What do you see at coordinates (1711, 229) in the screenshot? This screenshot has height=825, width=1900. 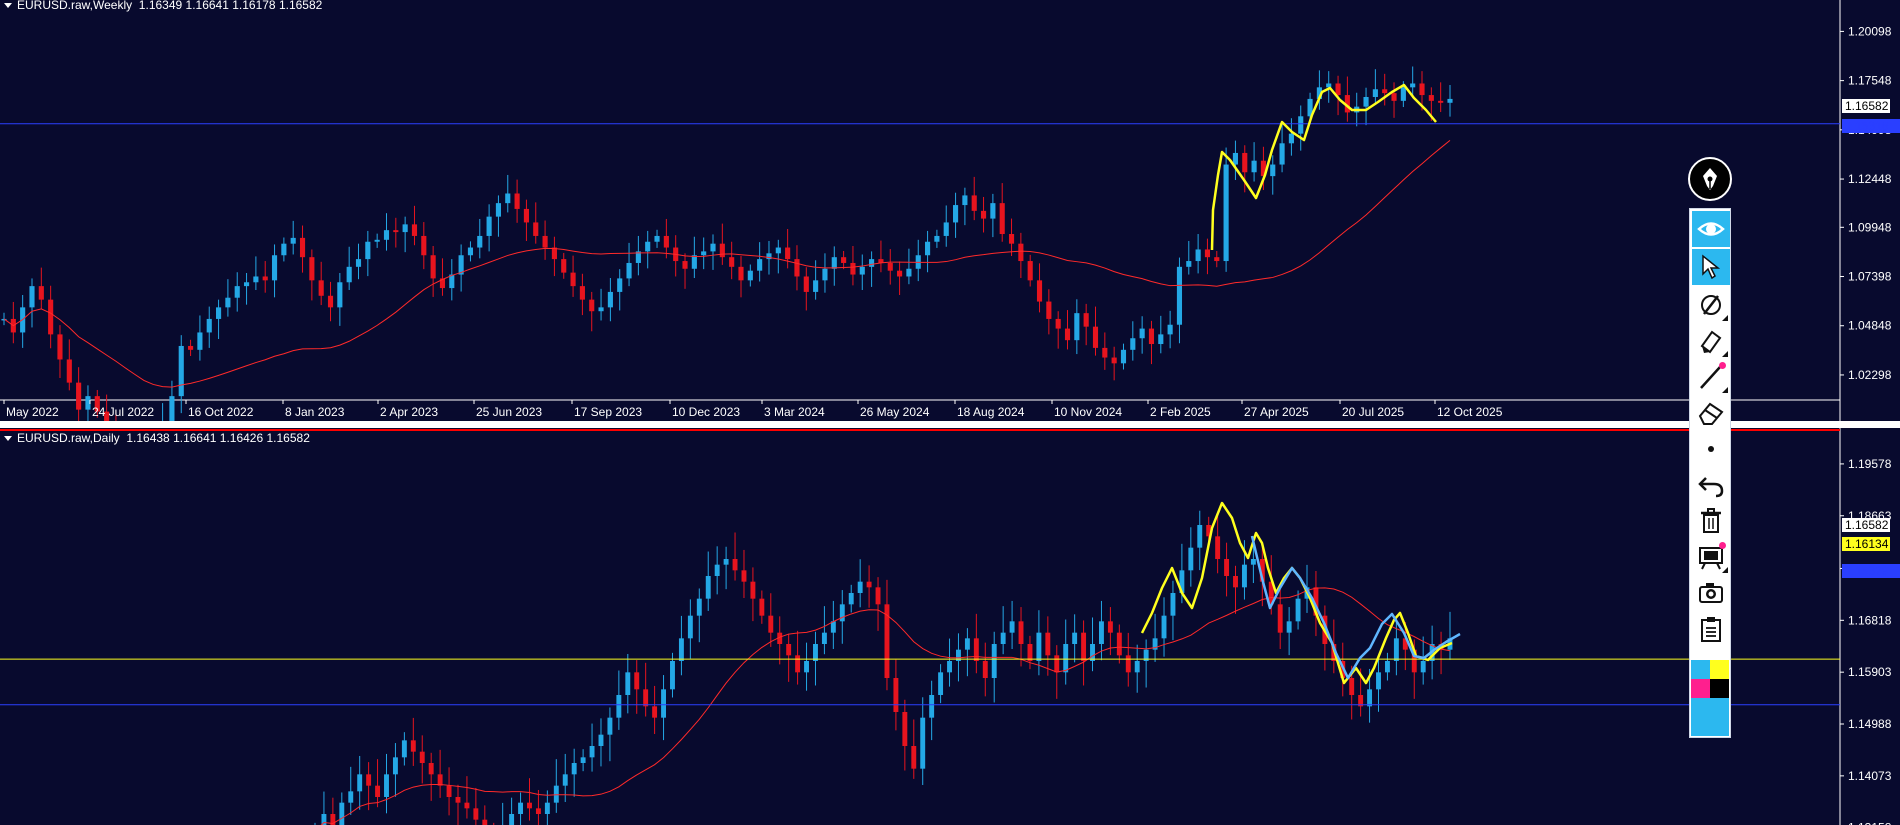 I see `eye-icon` at bounding box center [1711, 229].